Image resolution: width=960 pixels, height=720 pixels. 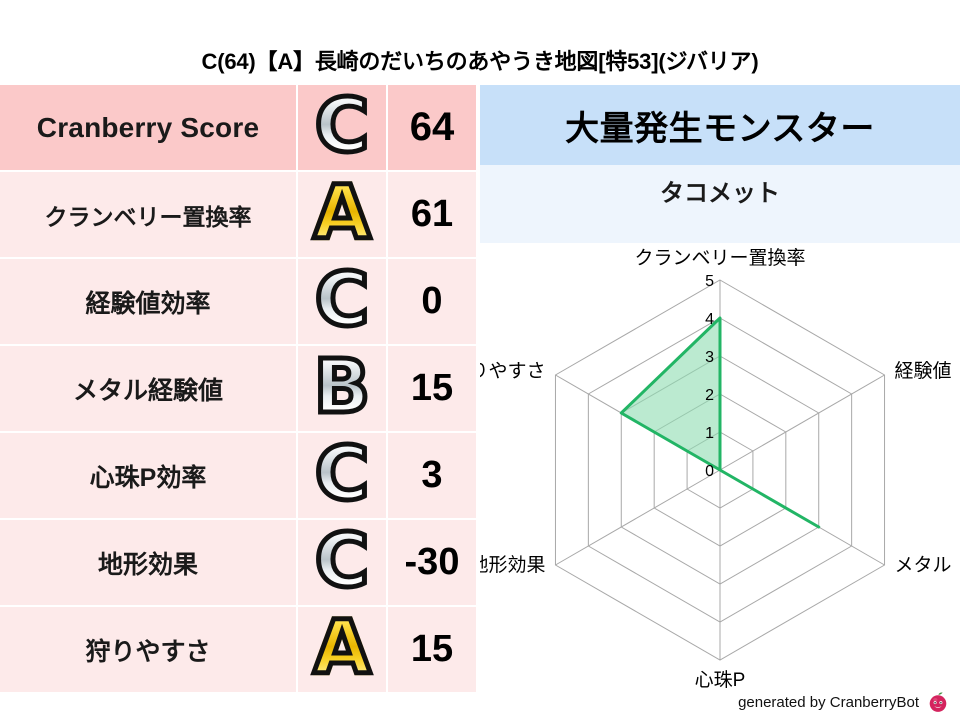 What do you see at coordinates (709, 471) in the screenshot?
I see `radar-tick-label: 0` at bounding box center [709, 471].